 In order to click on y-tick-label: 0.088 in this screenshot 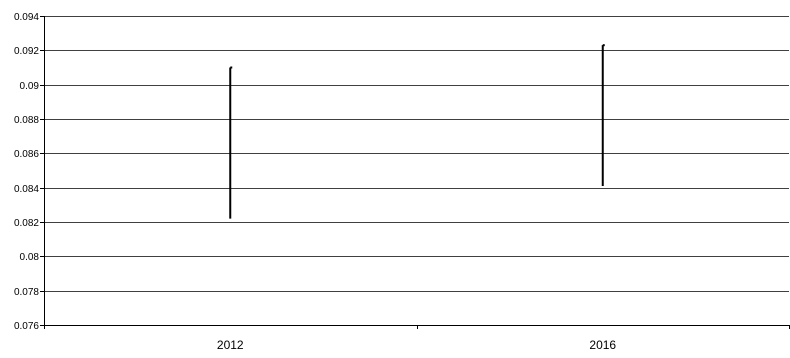, I will do `click(26, 120)`.